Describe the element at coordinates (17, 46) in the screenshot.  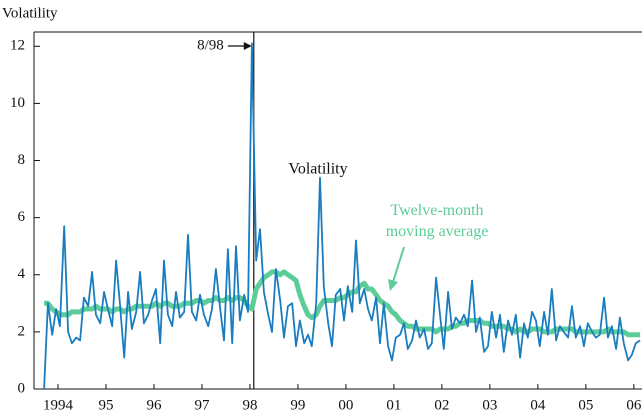
I see `y-tick-label: 12` at that location.